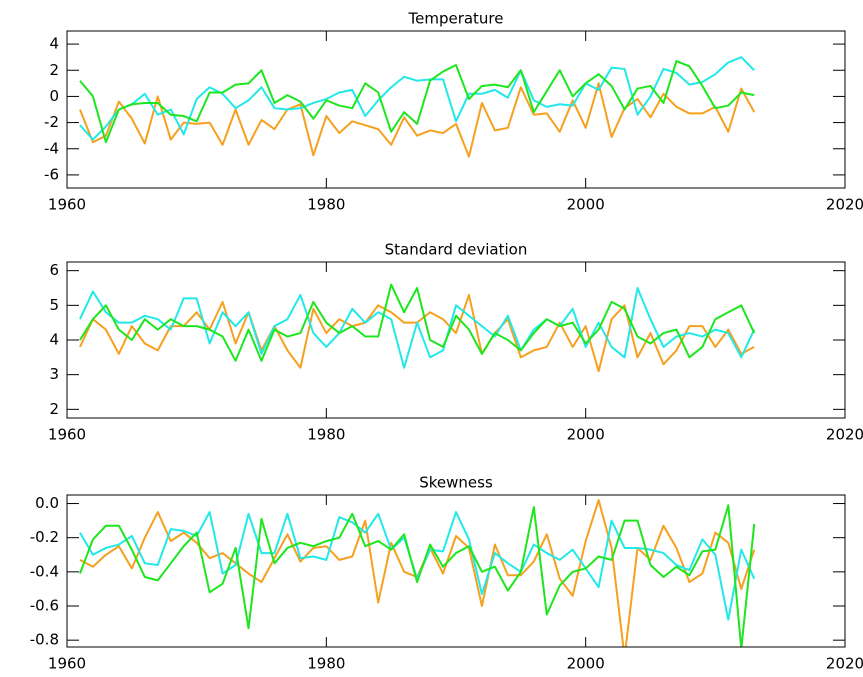  What do you see at coordinates (44, 606) in the screenshot?
I see `y-tick-label: -0.6` at bounding box center [44, 606].